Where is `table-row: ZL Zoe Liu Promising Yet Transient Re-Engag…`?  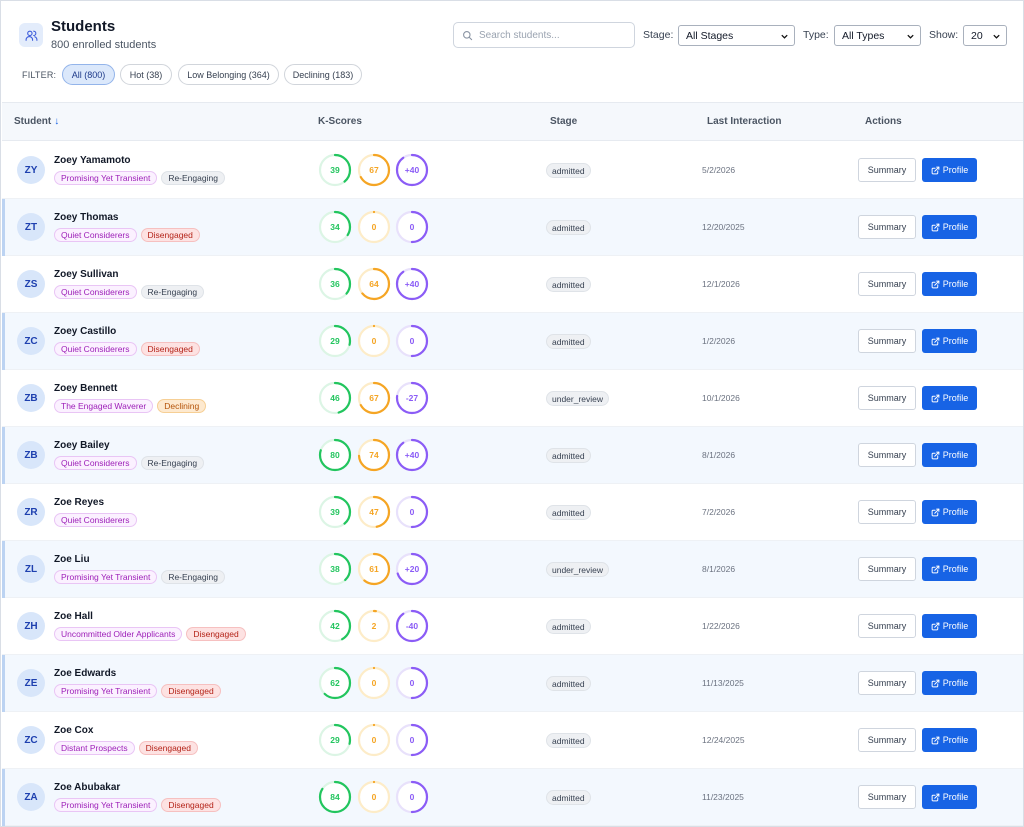
table-row: ZL Zoe Liu Promising Yet Transient Re-Engag… is located at coordinates (512, 569).